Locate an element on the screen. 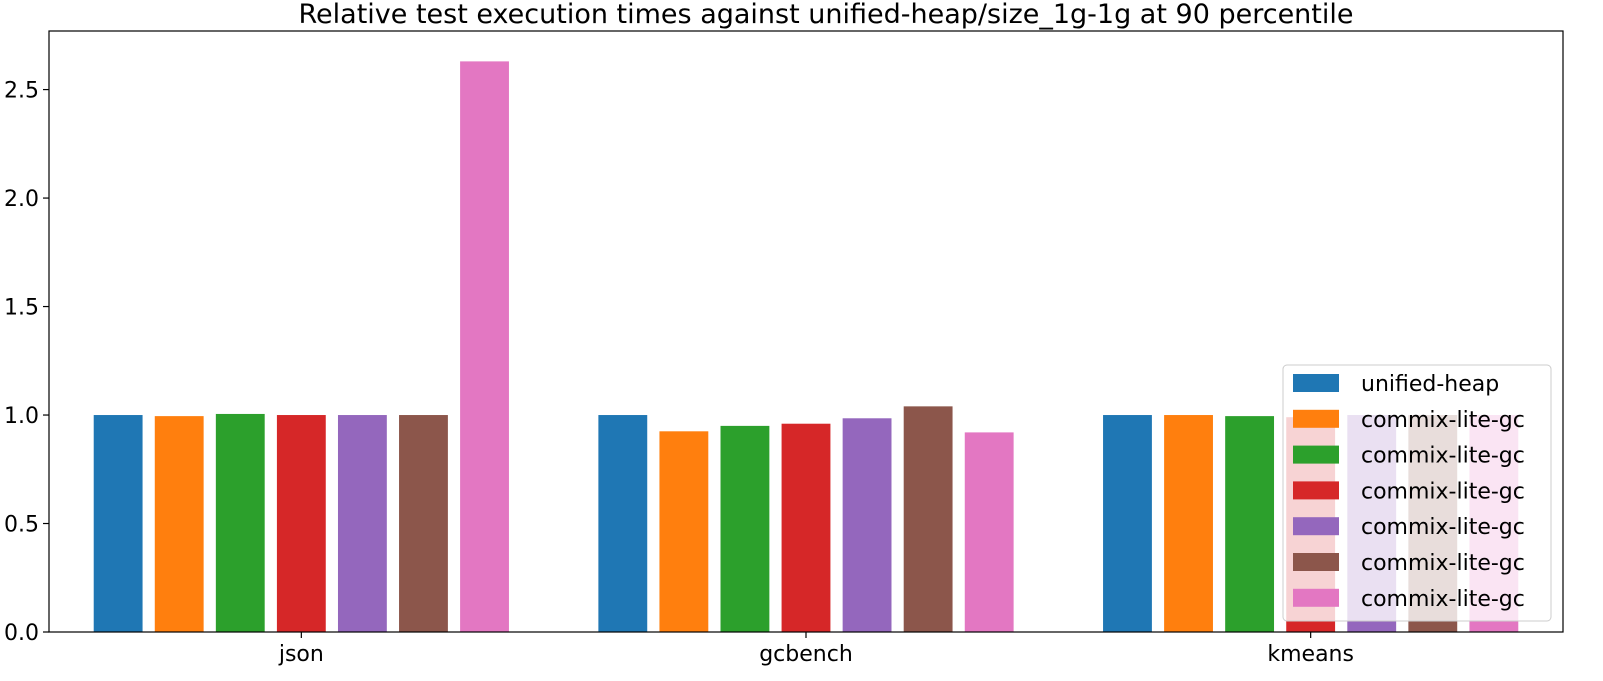 The width and height of the screenshot is (1603, 681). x-tick-label: json is located at coordinates (301, 654).